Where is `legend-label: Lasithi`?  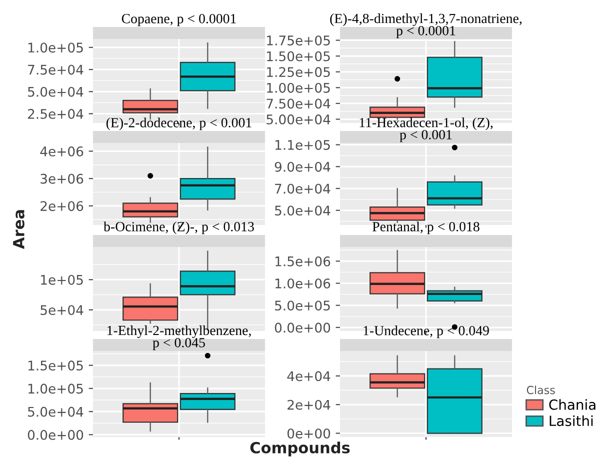 legend-label: Lasithi is located at coordinates (571, 420).